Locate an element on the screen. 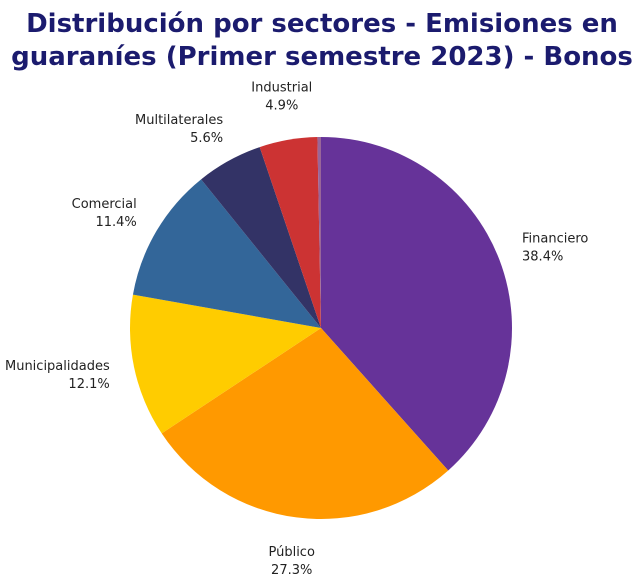  slice-value-municipalidades: 12.1% is located at coordinates (88, 384).